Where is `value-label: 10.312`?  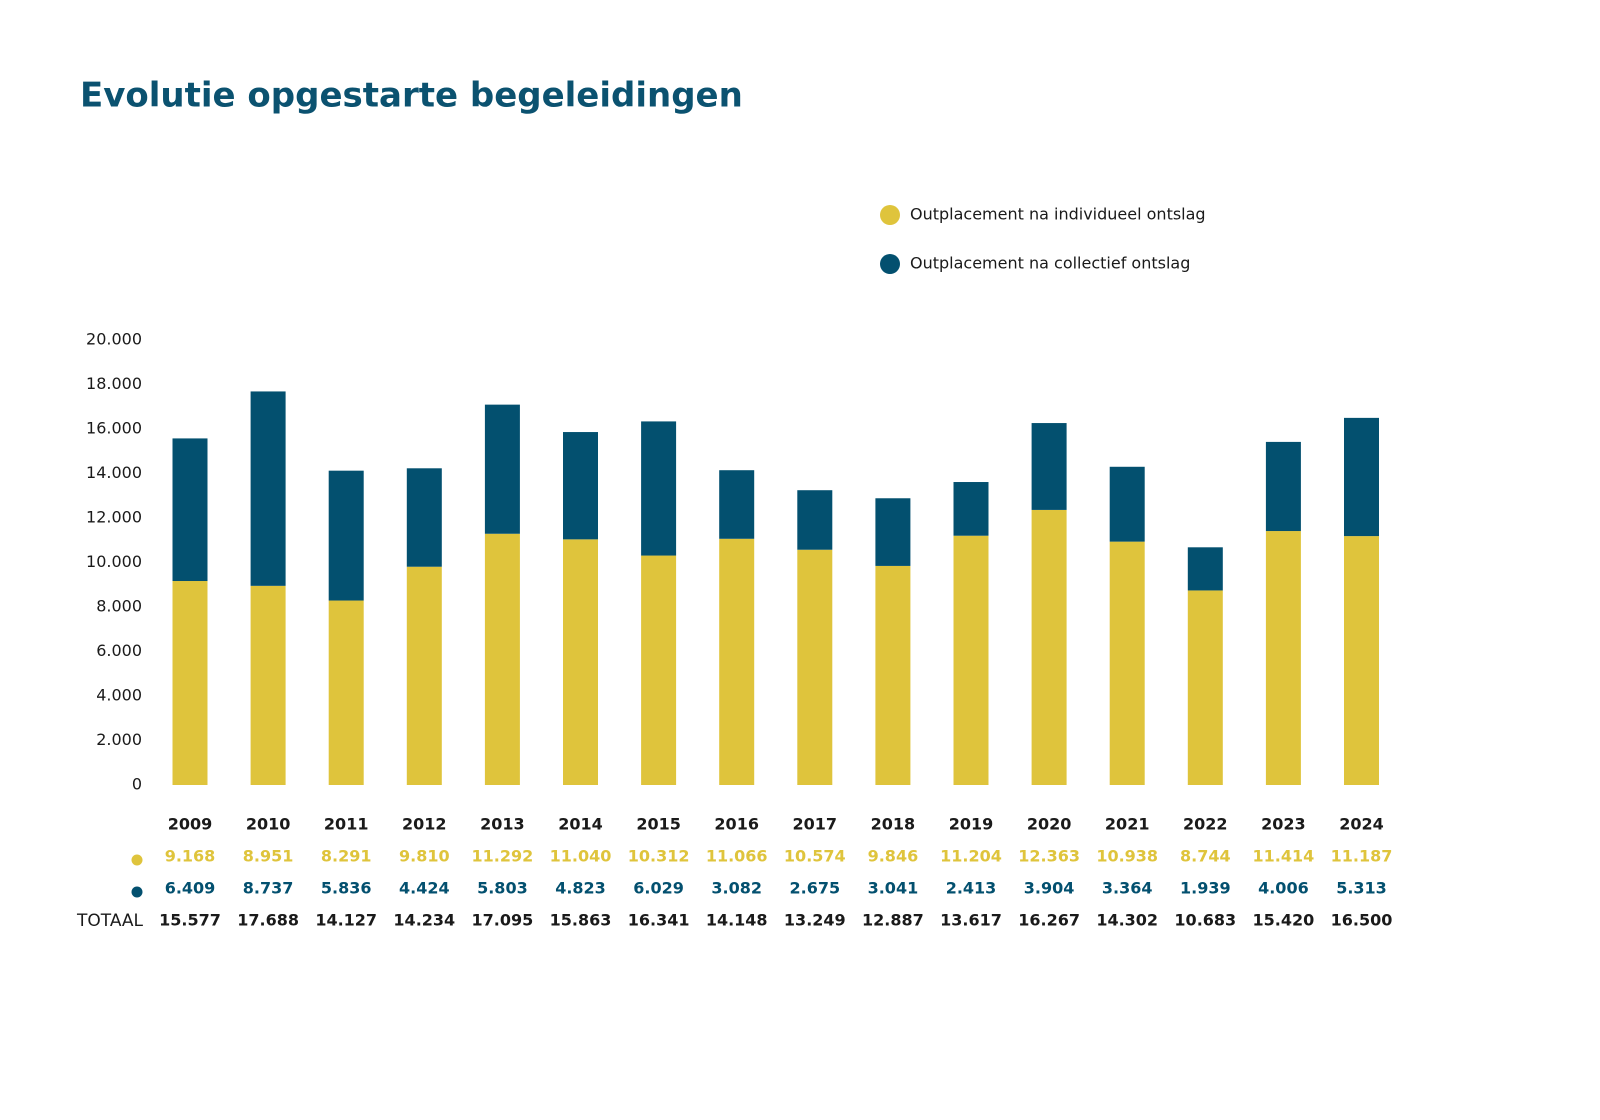
value-label: 10.312 is located at coordinates (659, 856).